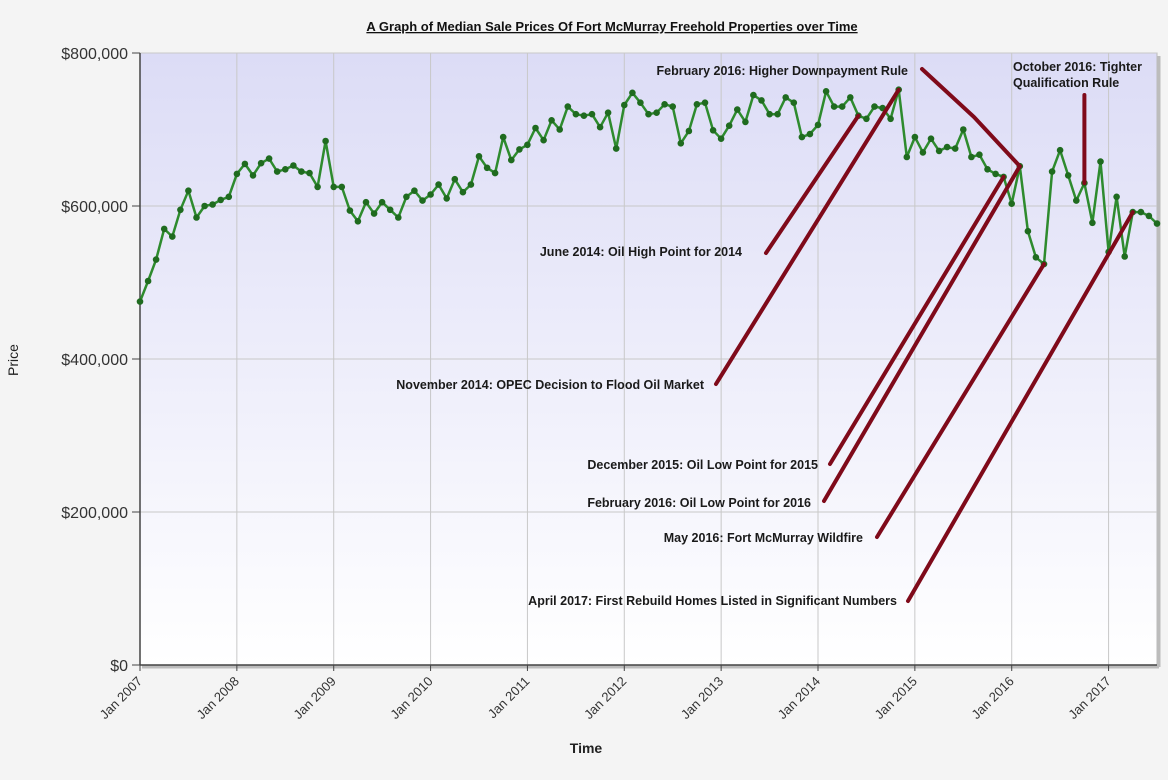  Describe the element at coordinates (763, 538) in the screenshot. I see `annotation-label: May 2016: Fort McMurray Wildfire` at that location.